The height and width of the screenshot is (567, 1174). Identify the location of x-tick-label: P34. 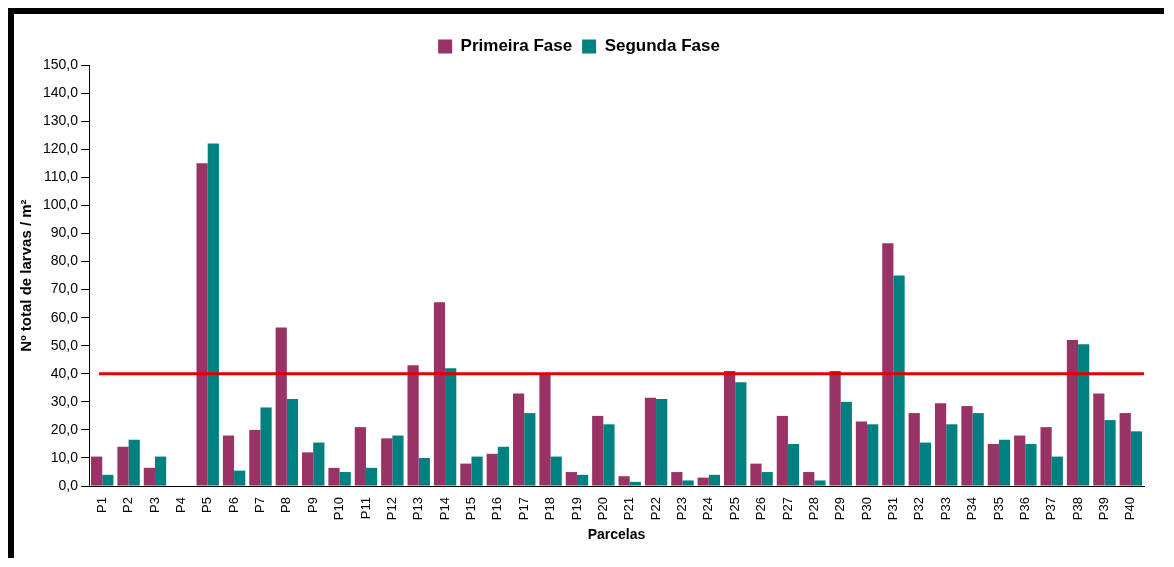
(972, 509).